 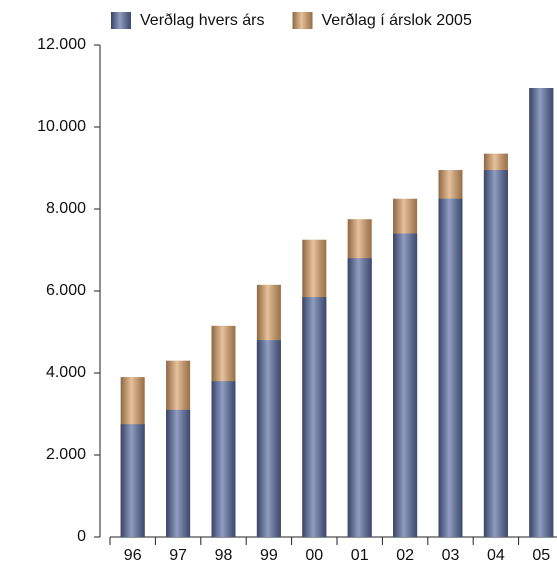 What do you see at coordinates (269, 555) in the screenshot?
I see `x-tick-label: 99` at bounding box center [269, 555].